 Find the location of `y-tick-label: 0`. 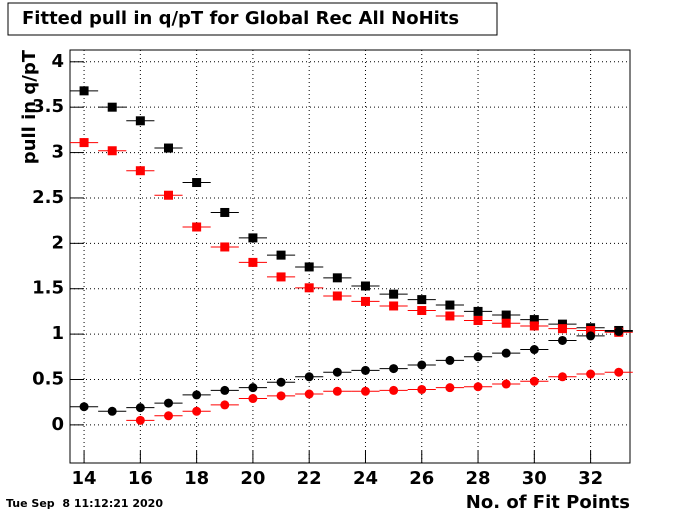

y-tick-label: 0 is located at coordinates (57, 424).